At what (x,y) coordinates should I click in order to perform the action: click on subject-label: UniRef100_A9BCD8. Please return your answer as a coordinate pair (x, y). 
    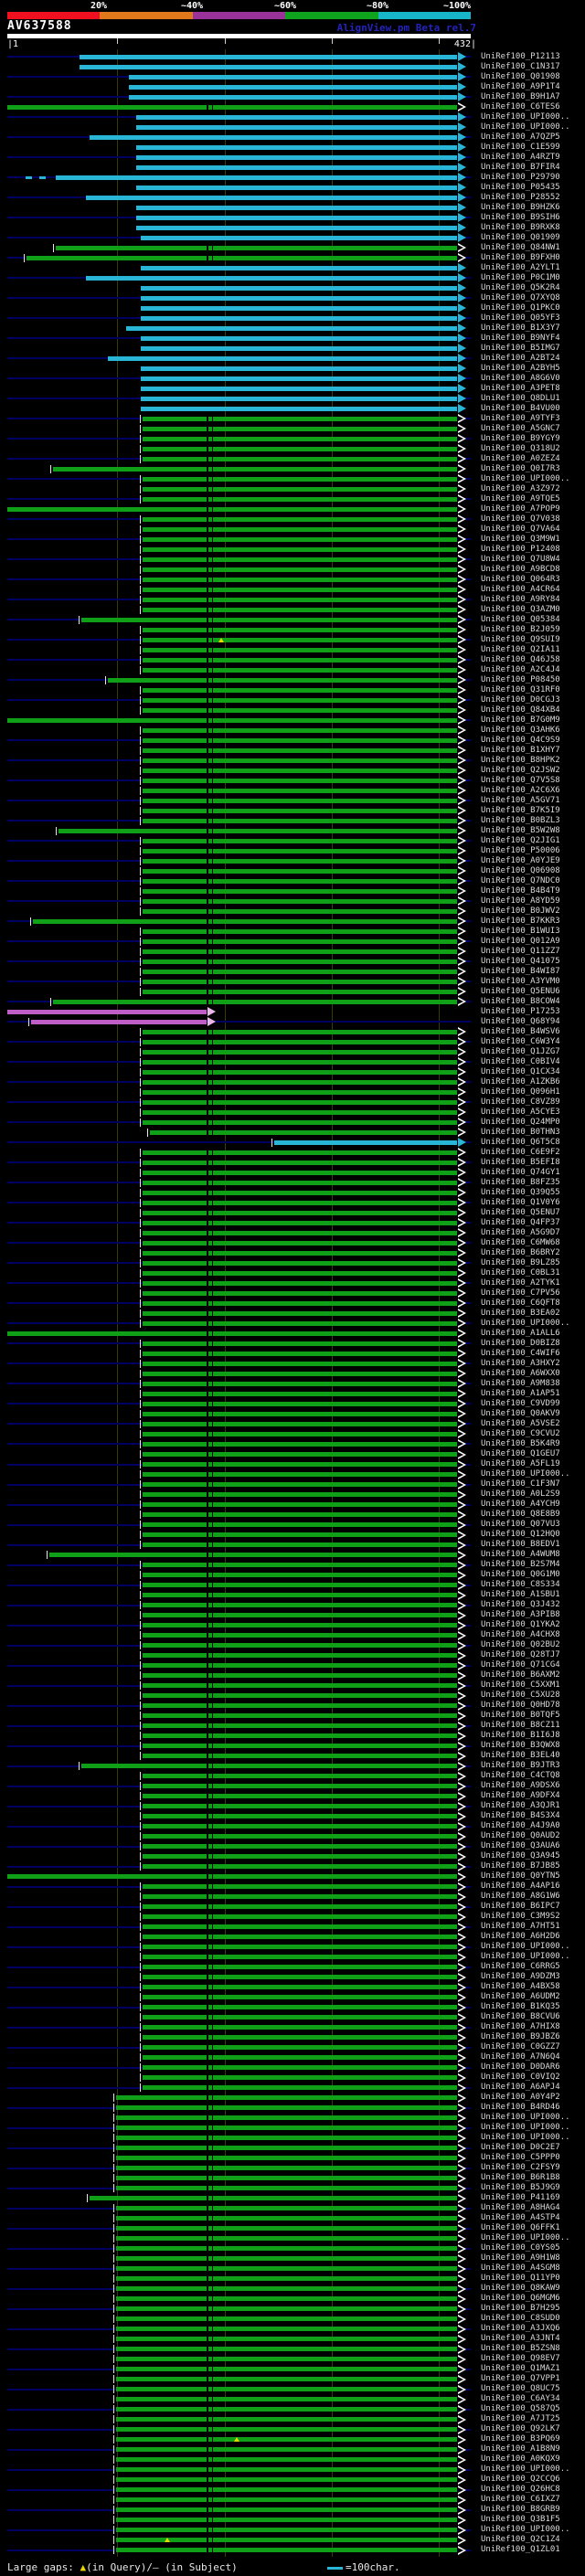
    Looking at the image, I should click on (520, 569).